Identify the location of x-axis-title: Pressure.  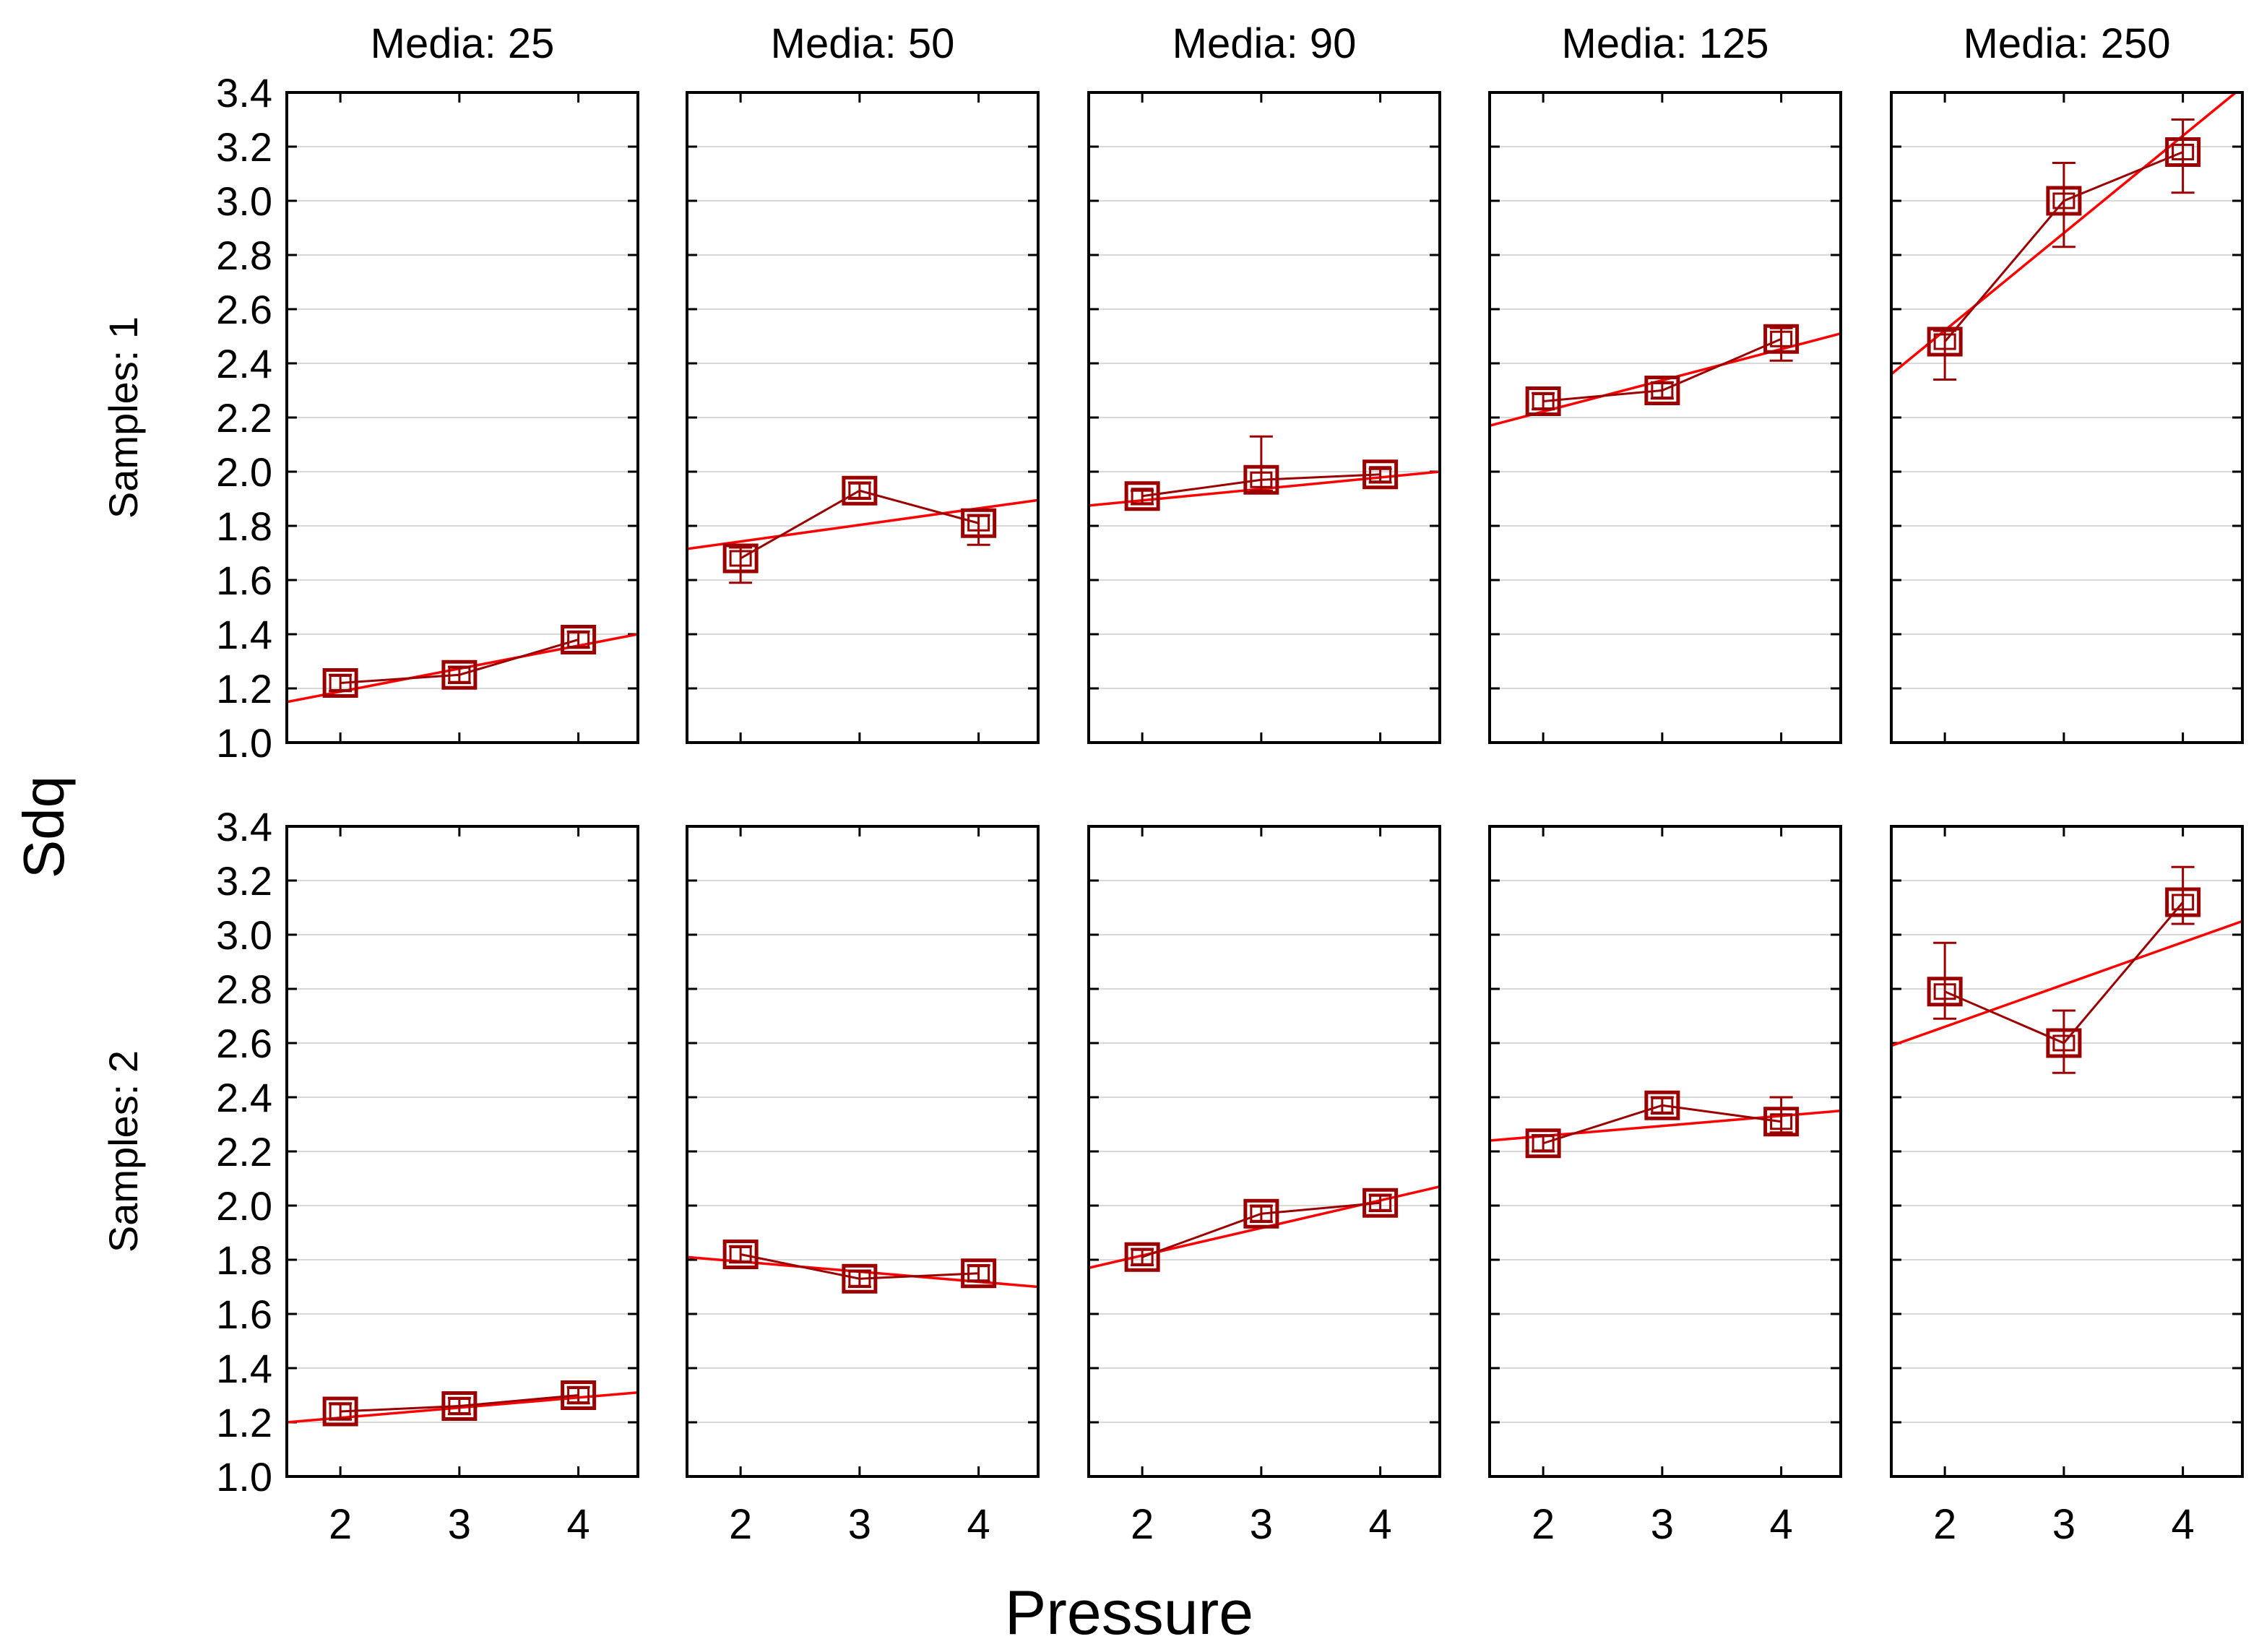
(1129, 1613).